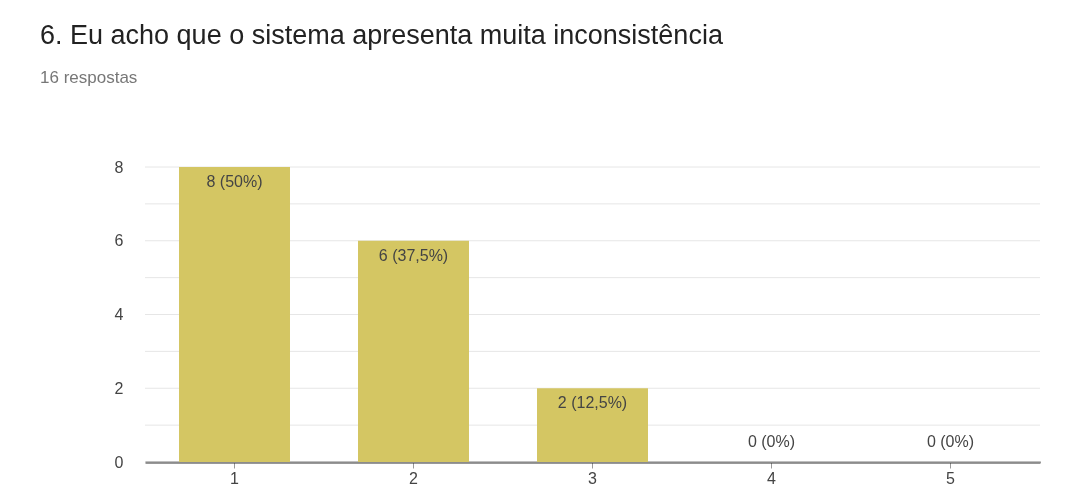 The height and width of the screenshot is (500, 1086). What do you see at coordinates (593, 478) in the screenshot?
I see `x-tick-label: 3` at bounding box center [593, 478].